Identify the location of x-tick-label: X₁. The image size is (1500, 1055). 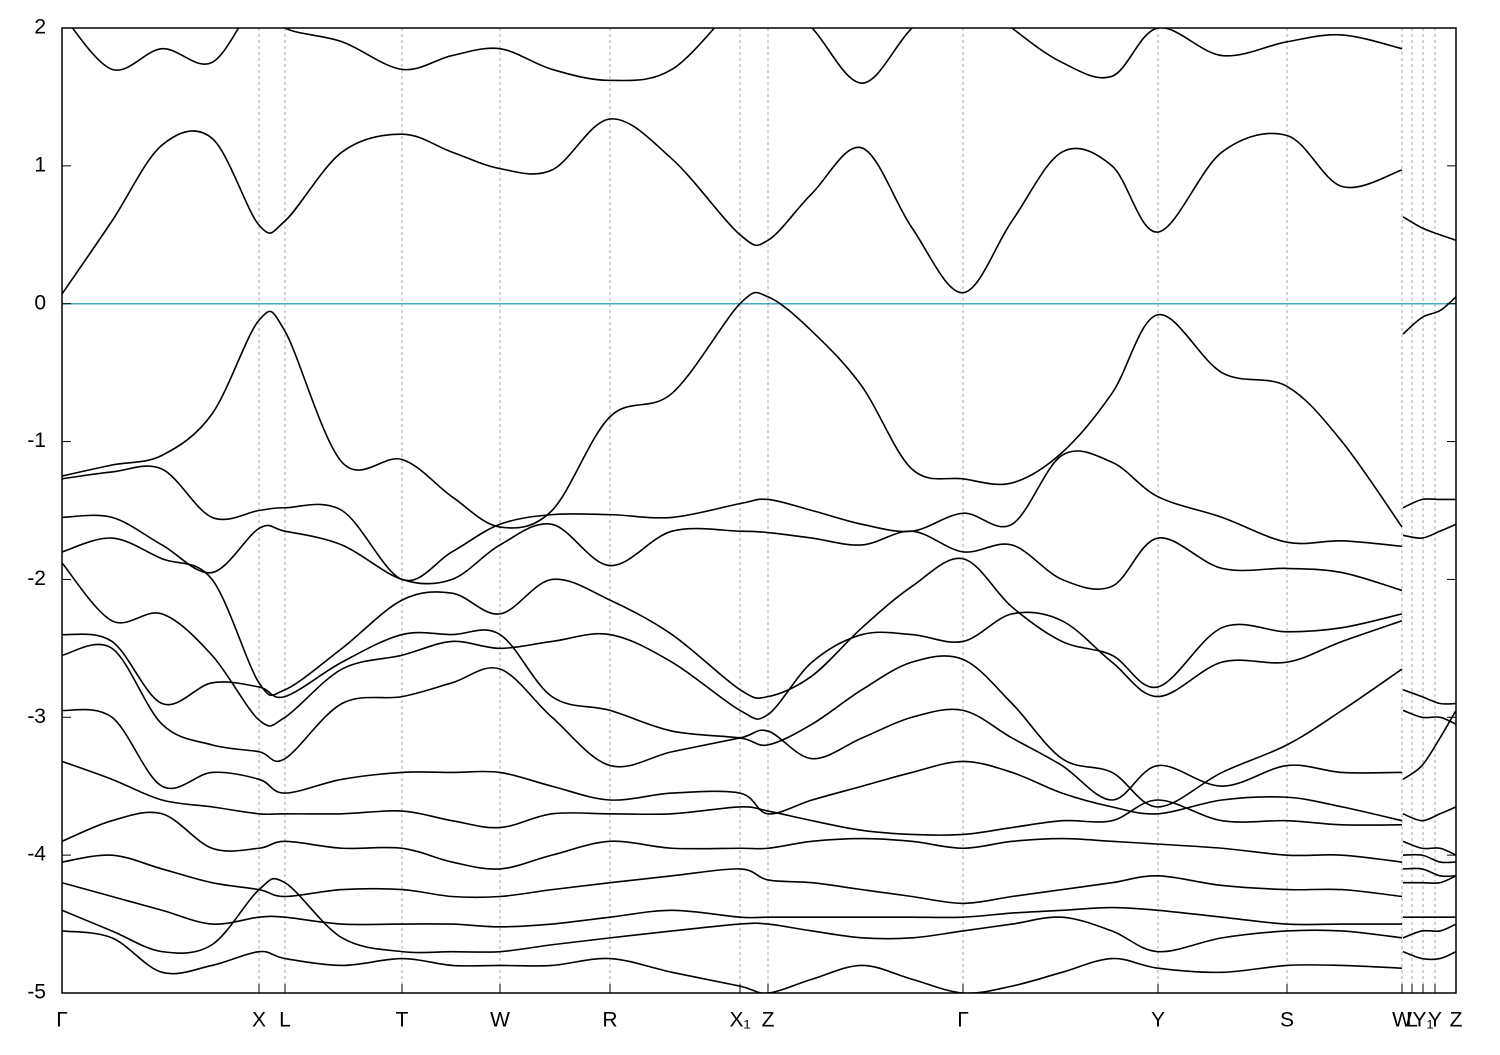
(739, 1020).